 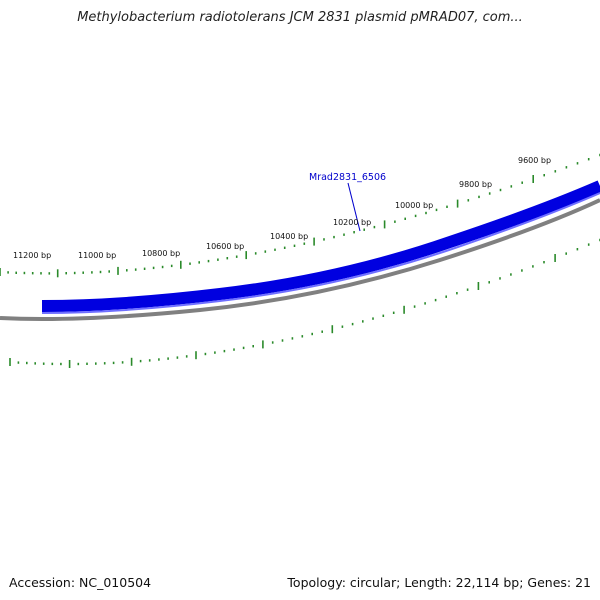 I want to click on accession-label: Accession: NC_010504, so click(x=80, y=582).